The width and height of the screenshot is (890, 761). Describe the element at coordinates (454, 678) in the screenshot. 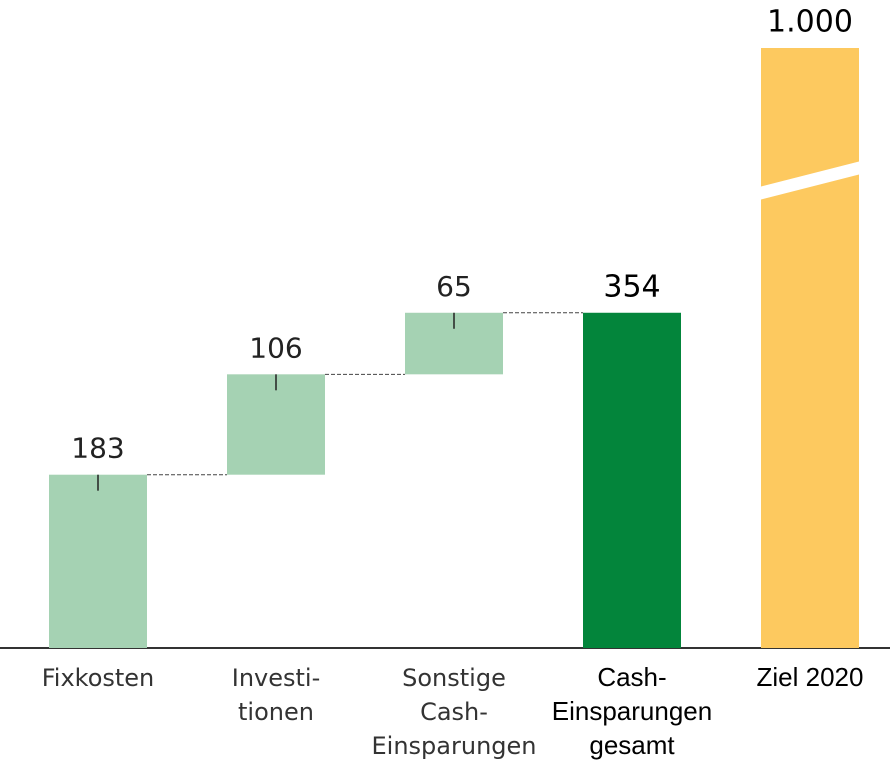

I see `x-tick-label: Sonstige` at that location.